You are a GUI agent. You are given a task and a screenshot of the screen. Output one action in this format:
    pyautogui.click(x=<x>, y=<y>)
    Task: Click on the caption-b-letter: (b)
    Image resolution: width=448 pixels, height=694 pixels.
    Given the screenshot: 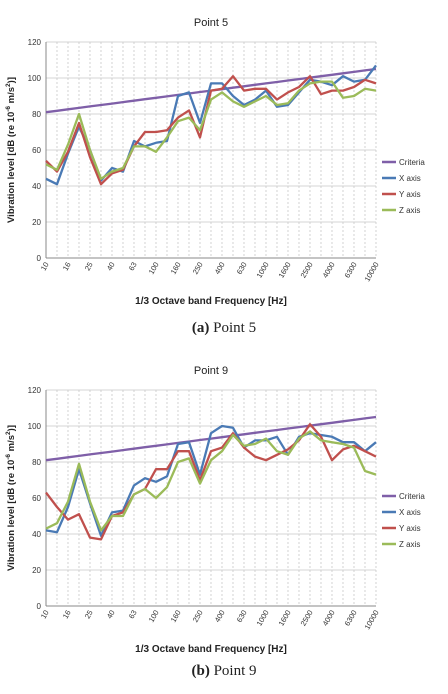 What is the action you would take?
    pyautogui.click(x=200, y=671)
    